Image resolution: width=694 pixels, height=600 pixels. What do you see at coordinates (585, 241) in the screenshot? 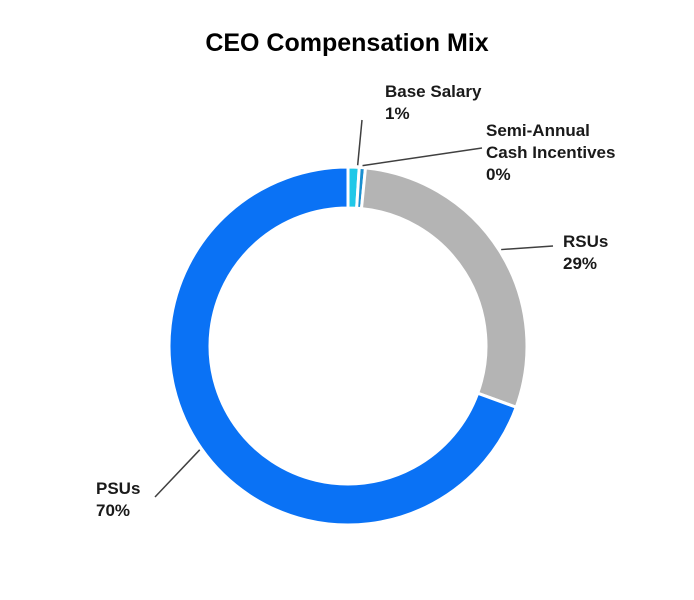
I see `slice-name-label: RSUs` at bounding box center [585, 241].